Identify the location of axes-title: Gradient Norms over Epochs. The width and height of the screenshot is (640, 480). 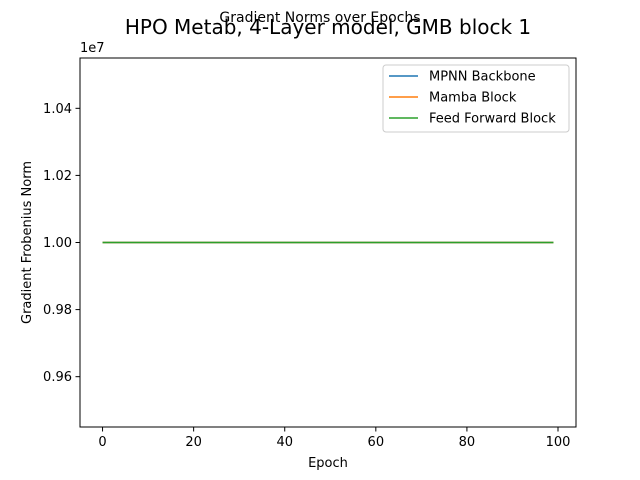
(319, 18).